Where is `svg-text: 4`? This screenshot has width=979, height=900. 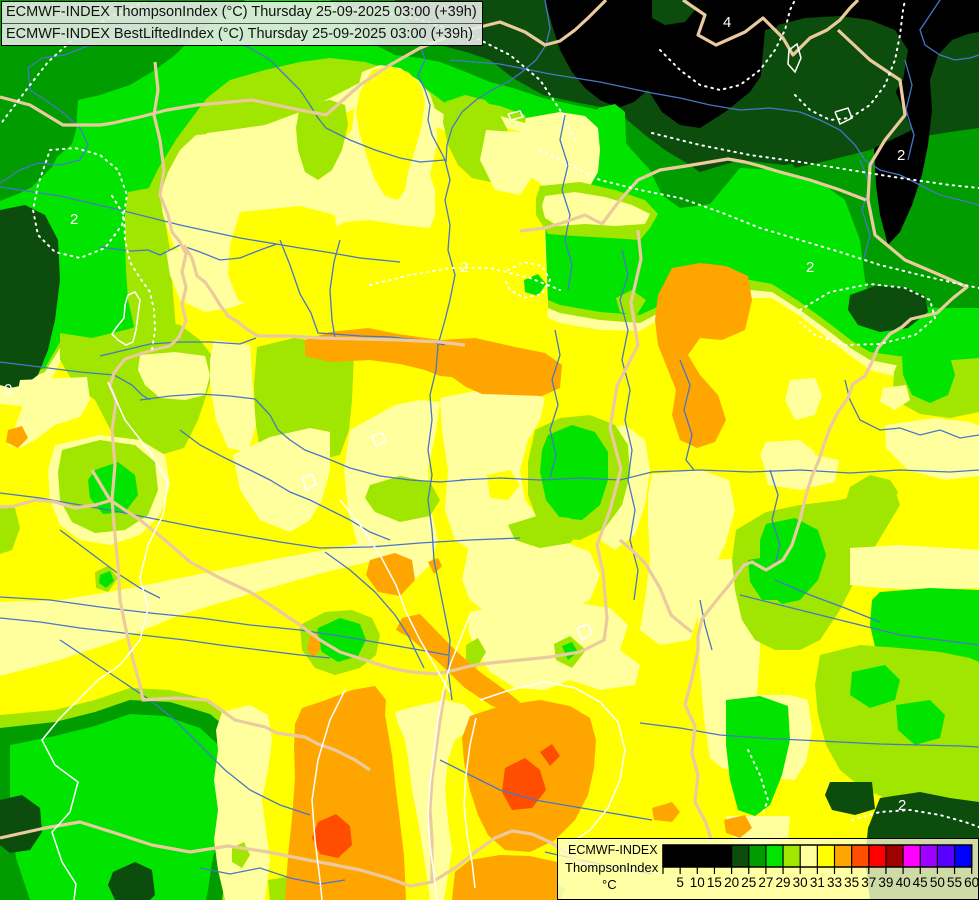
svg-text: 4 is located at coordinates (727, 22).